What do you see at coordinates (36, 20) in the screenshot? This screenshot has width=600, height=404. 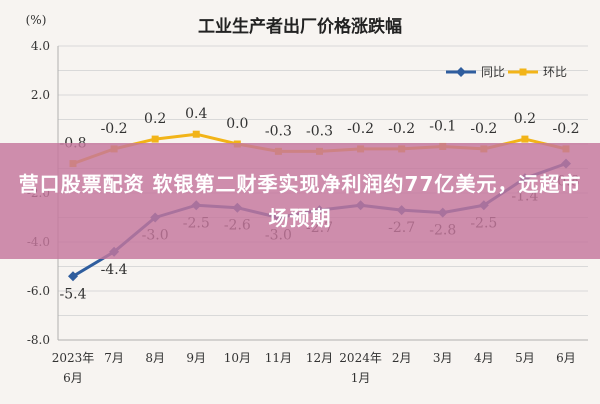 I see `y-axis-unit: (%)` at bounding box center [36, 20].